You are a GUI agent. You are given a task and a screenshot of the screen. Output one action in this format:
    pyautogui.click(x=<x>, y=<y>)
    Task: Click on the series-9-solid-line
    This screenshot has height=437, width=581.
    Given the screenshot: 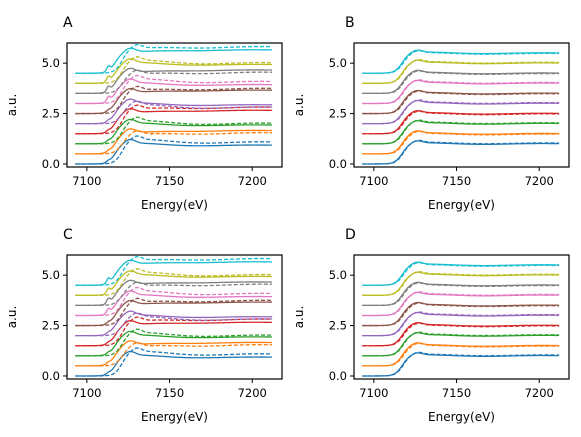 What is the action you would take?
    pyautogui.click(x=174, y=71)
    